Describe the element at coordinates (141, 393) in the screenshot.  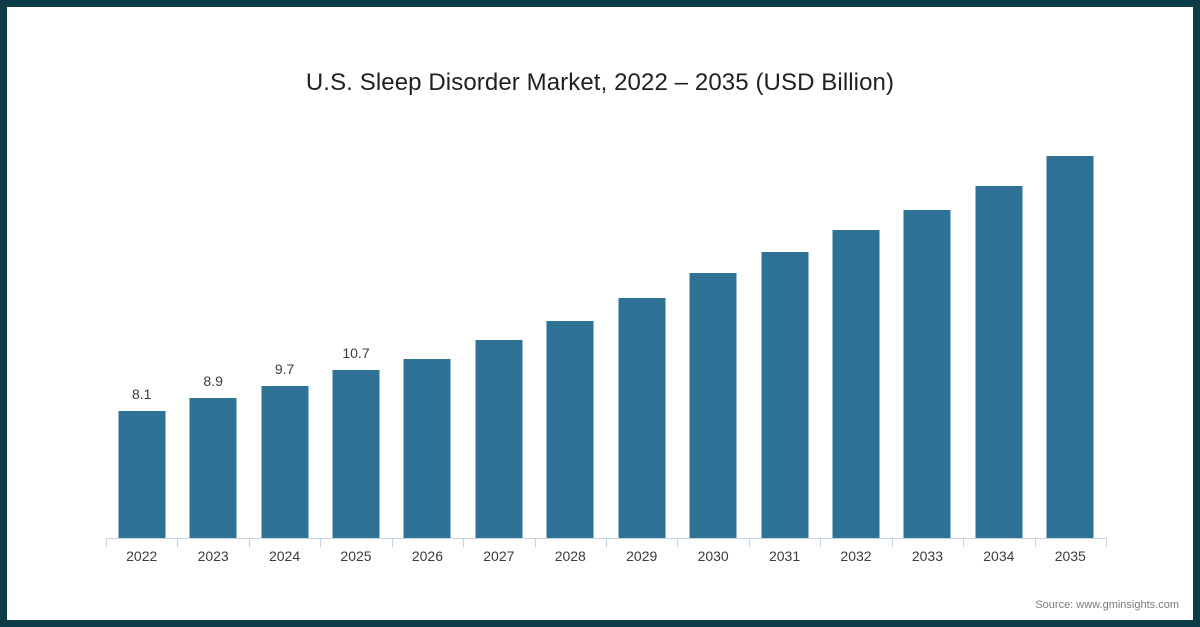
I see `bar-value-label: 8.1` at that location.